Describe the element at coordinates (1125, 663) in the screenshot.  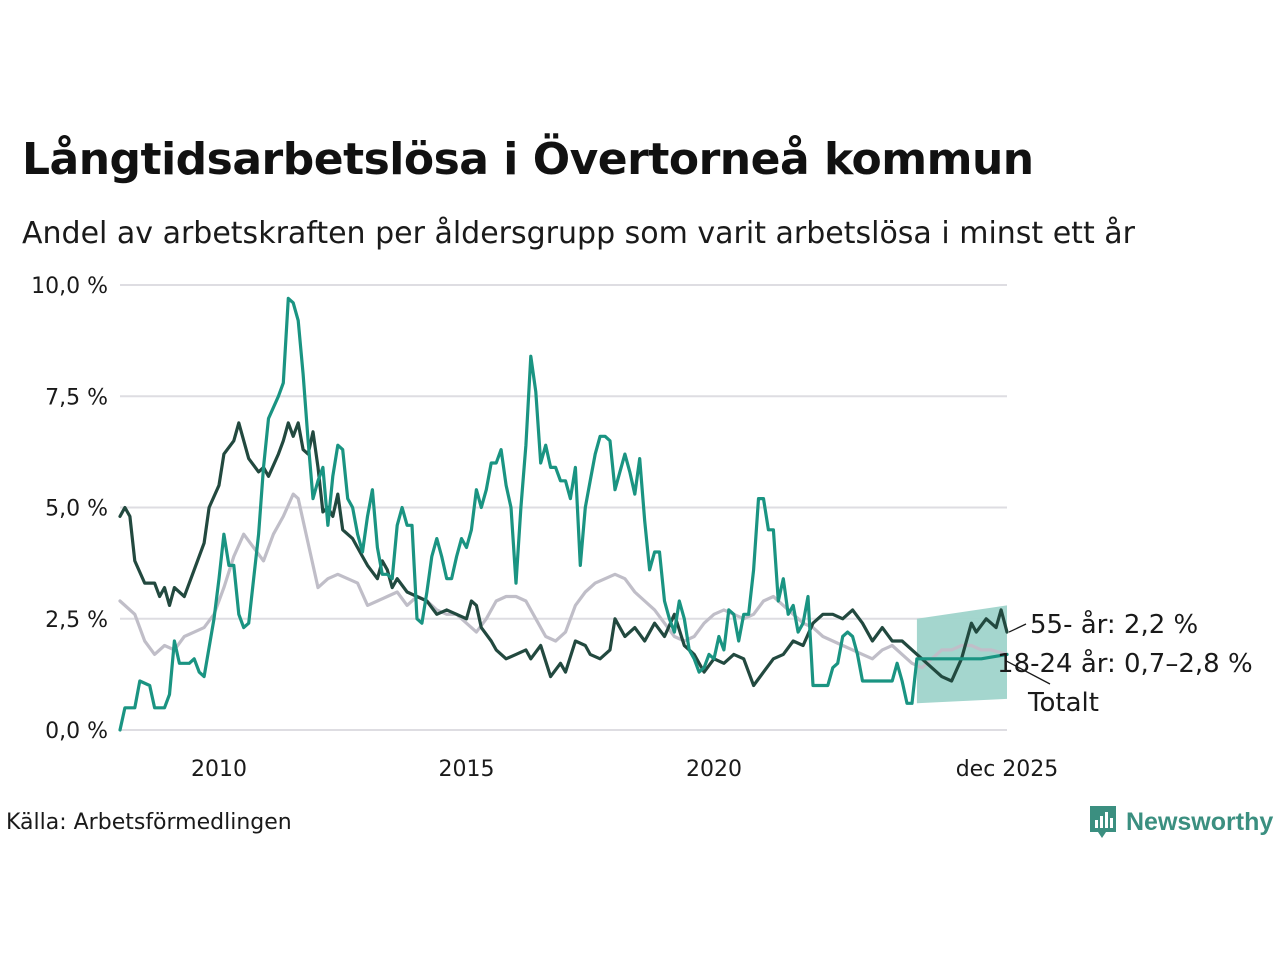
I see `series-label-18-24: 18-24 år: 0,7–2,8 %` at that location.